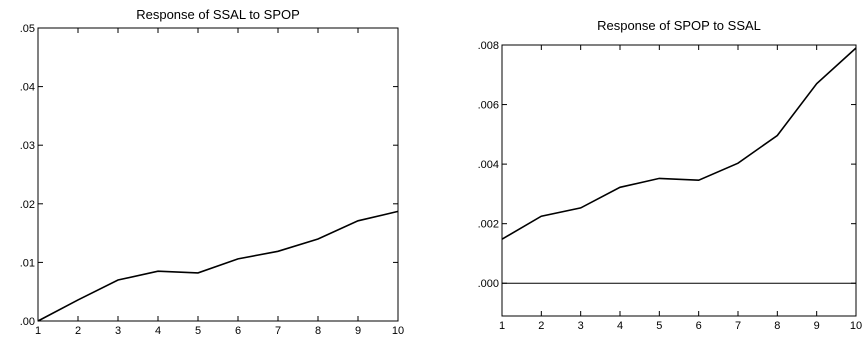 This screenshot has width=862, height=343. Describe the element at coordinates (27, 146) in the screenshot. I see `y-tick-label: .03` at that location.